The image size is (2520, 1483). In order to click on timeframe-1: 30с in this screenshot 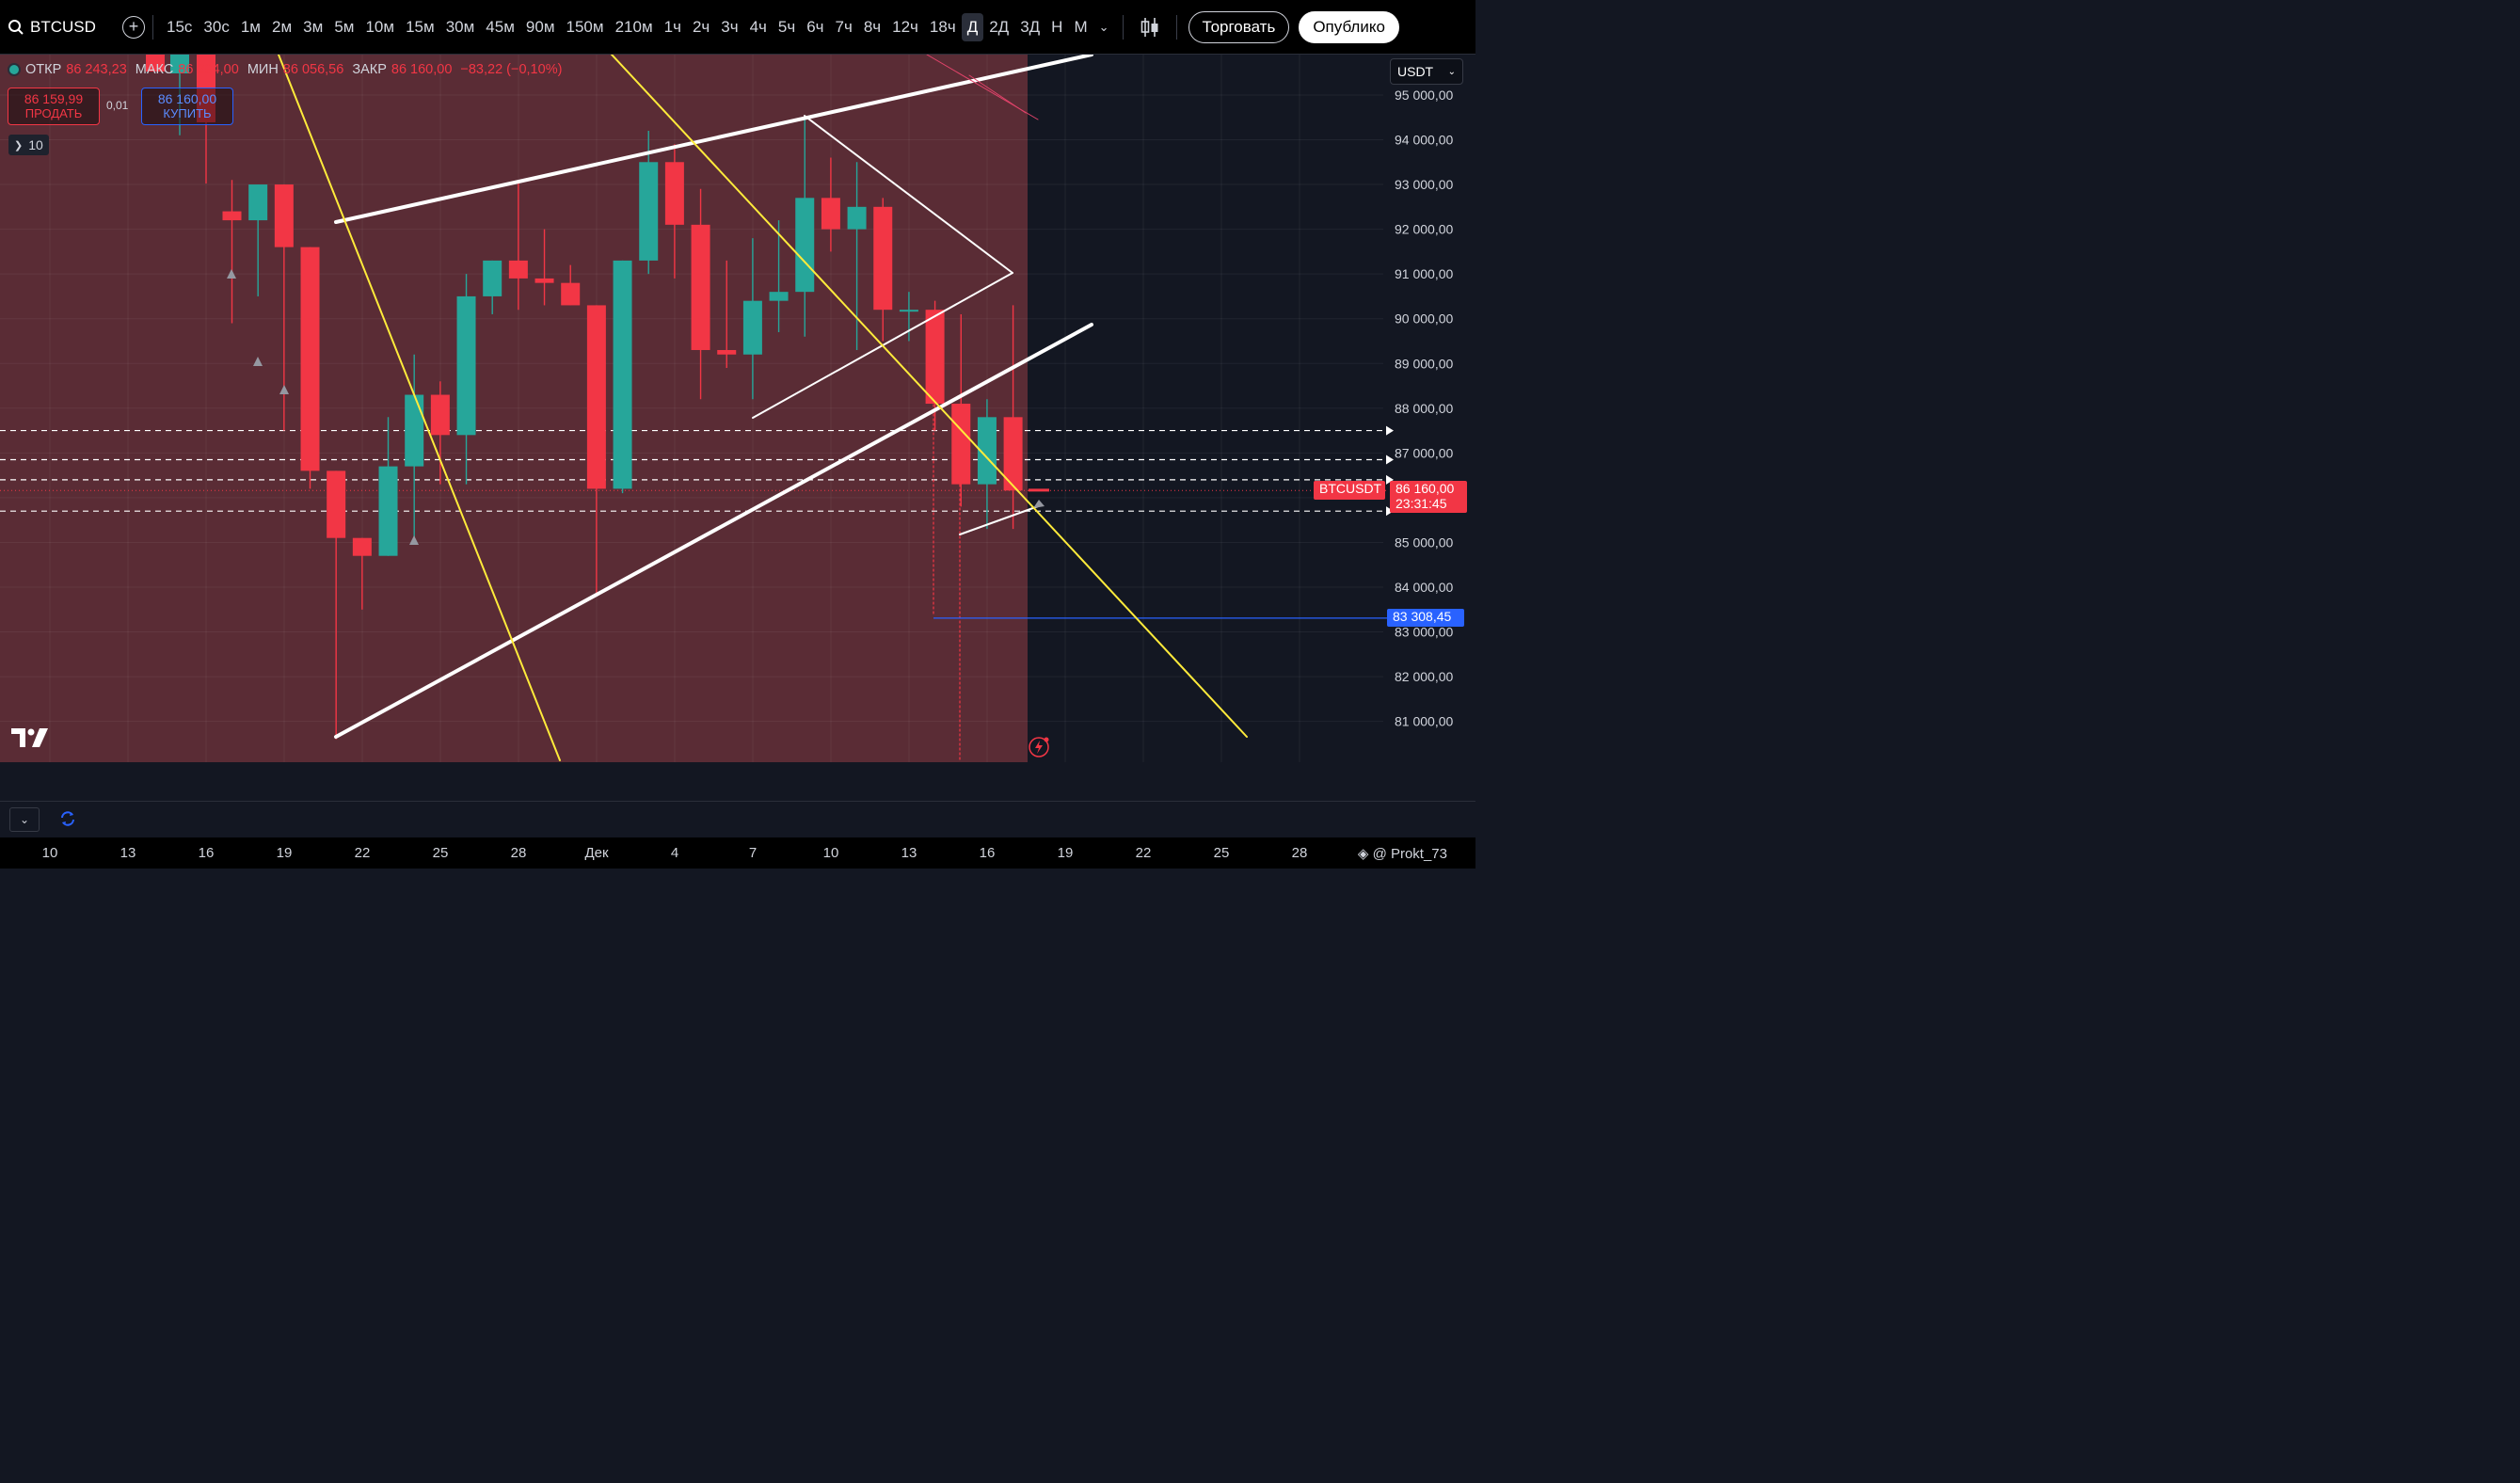, I will do `click(216, 26)`.